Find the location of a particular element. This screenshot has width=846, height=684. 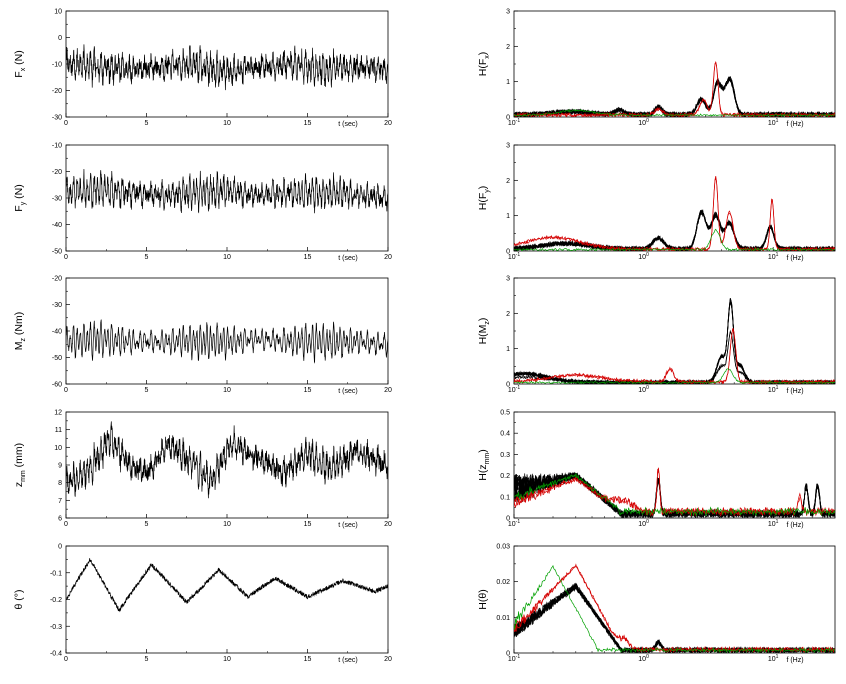

chart-fy_time: -50 -40 -30 -20 -10 0 5 10 15 20 t (sec) Fy (N) is located at coordinates (202, 203).